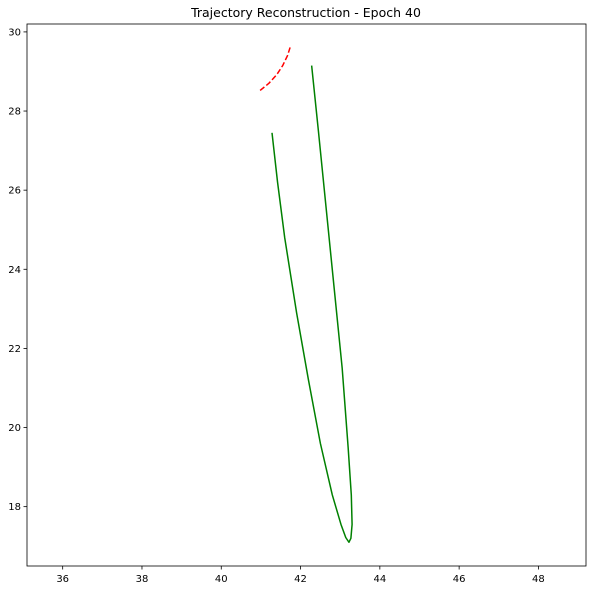  I want to click on y-tick-label: 24, so click(14, 270).